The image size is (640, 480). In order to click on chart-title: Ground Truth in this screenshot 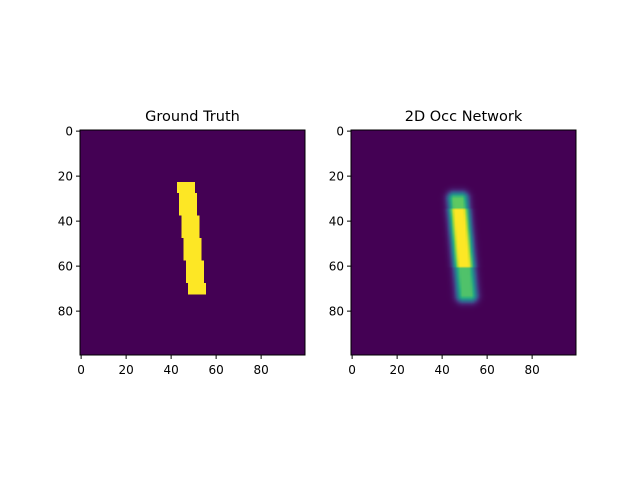, I will do `click(192, 117)`.